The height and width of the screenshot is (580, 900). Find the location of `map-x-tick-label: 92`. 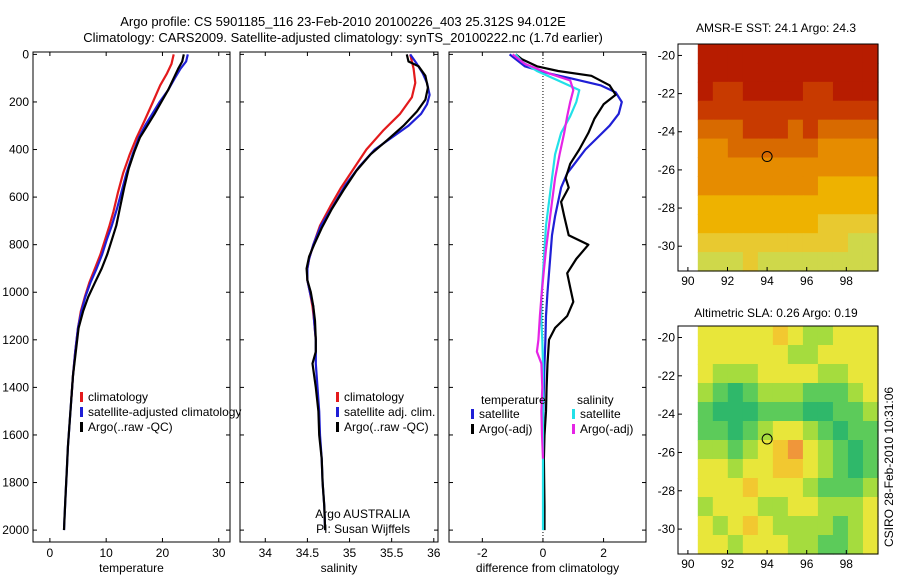

map-x-tick-label: 92 is located at coordinates (728, 564).